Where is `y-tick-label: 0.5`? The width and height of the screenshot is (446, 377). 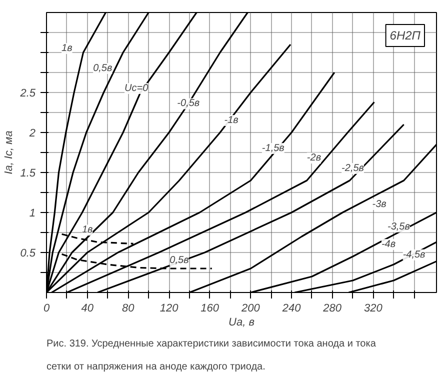 y-tick-label: 0.5 is located at coordinates (28, 254).